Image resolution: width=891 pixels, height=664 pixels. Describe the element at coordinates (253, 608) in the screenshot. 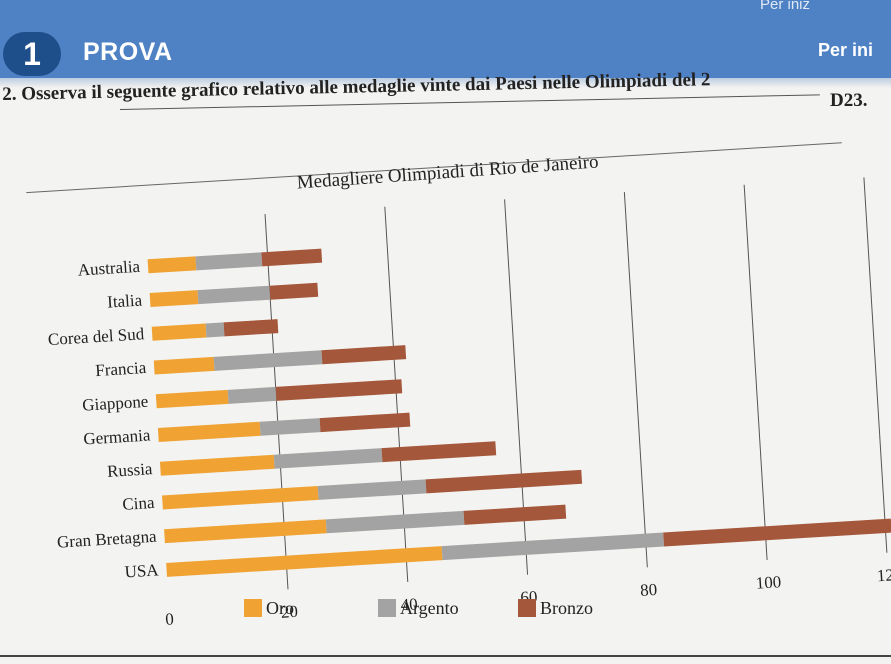

I see `legend-swatch-oro` at that location.